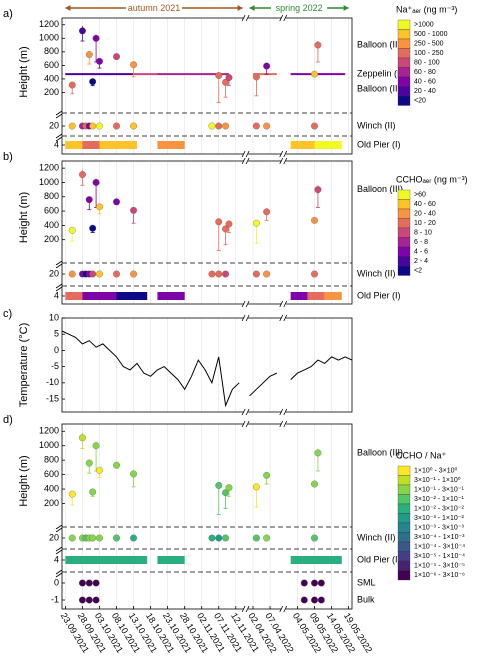 This screenshot has width=500, height=665. I want to click on y-tick-label: 0, so click(56, 350).